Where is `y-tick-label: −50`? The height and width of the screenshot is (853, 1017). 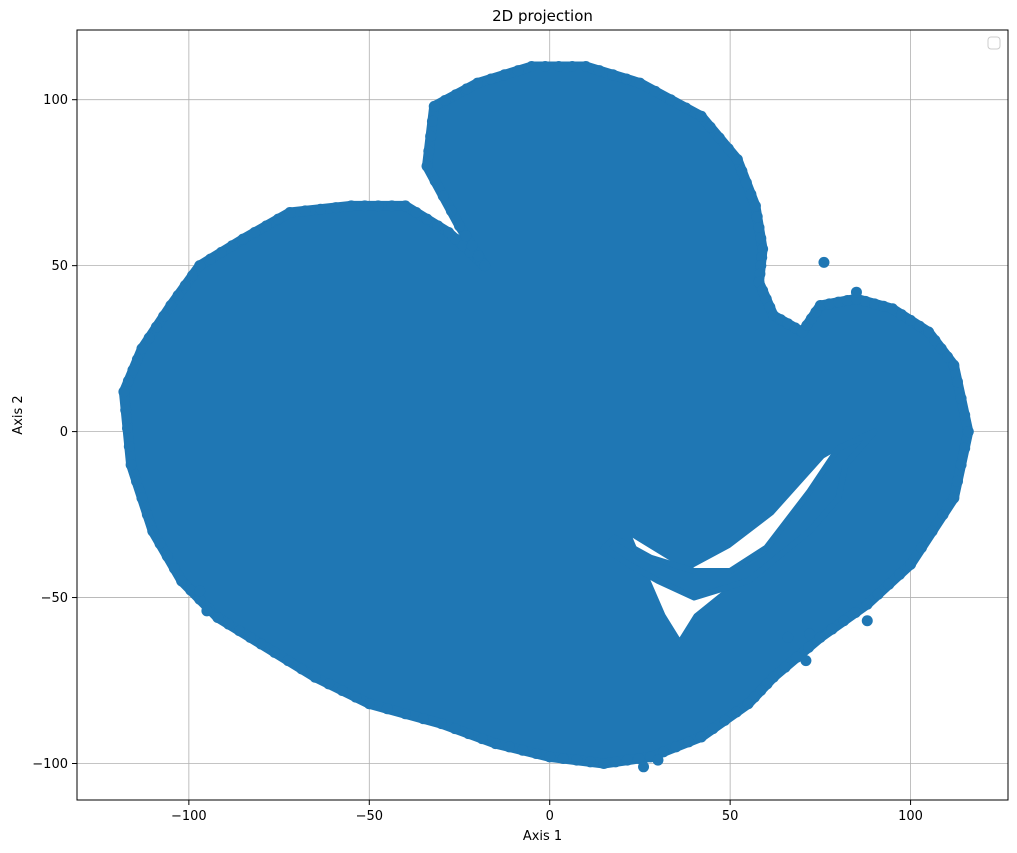 y-tick-label: −50 is located at coordinates (54, 598).